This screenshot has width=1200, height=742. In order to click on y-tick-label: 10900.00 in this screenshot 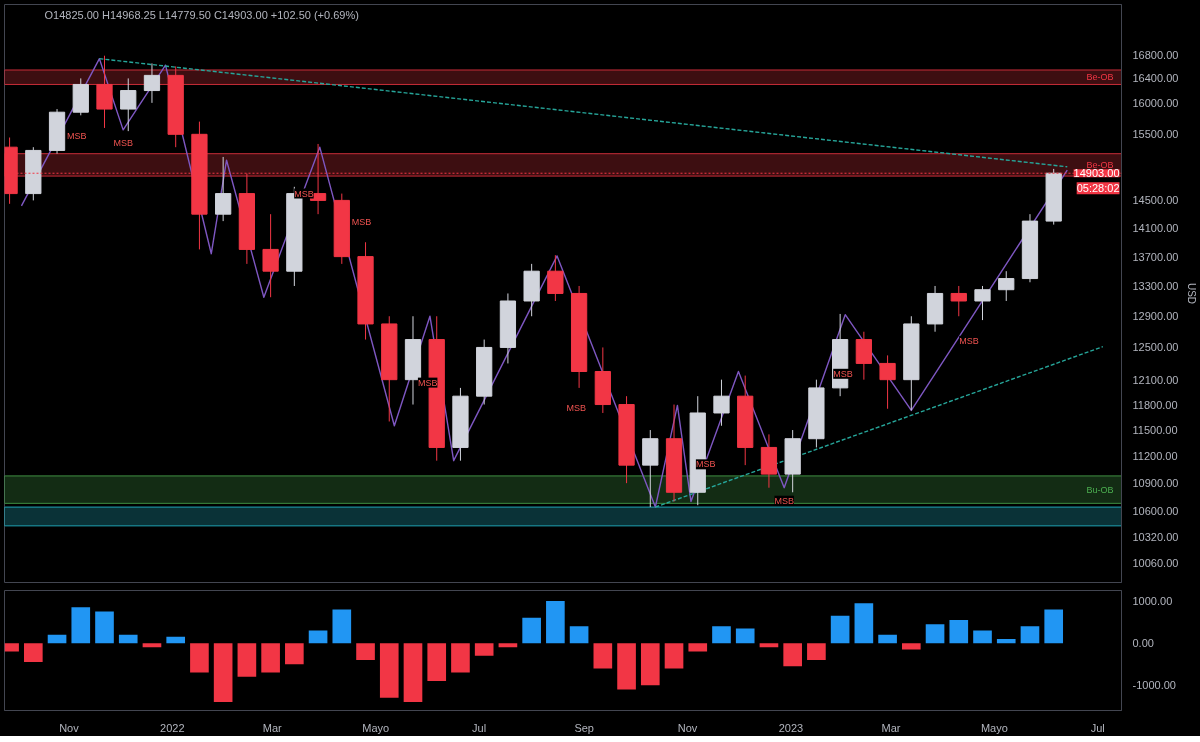, I will do `click(1155, 483)`.